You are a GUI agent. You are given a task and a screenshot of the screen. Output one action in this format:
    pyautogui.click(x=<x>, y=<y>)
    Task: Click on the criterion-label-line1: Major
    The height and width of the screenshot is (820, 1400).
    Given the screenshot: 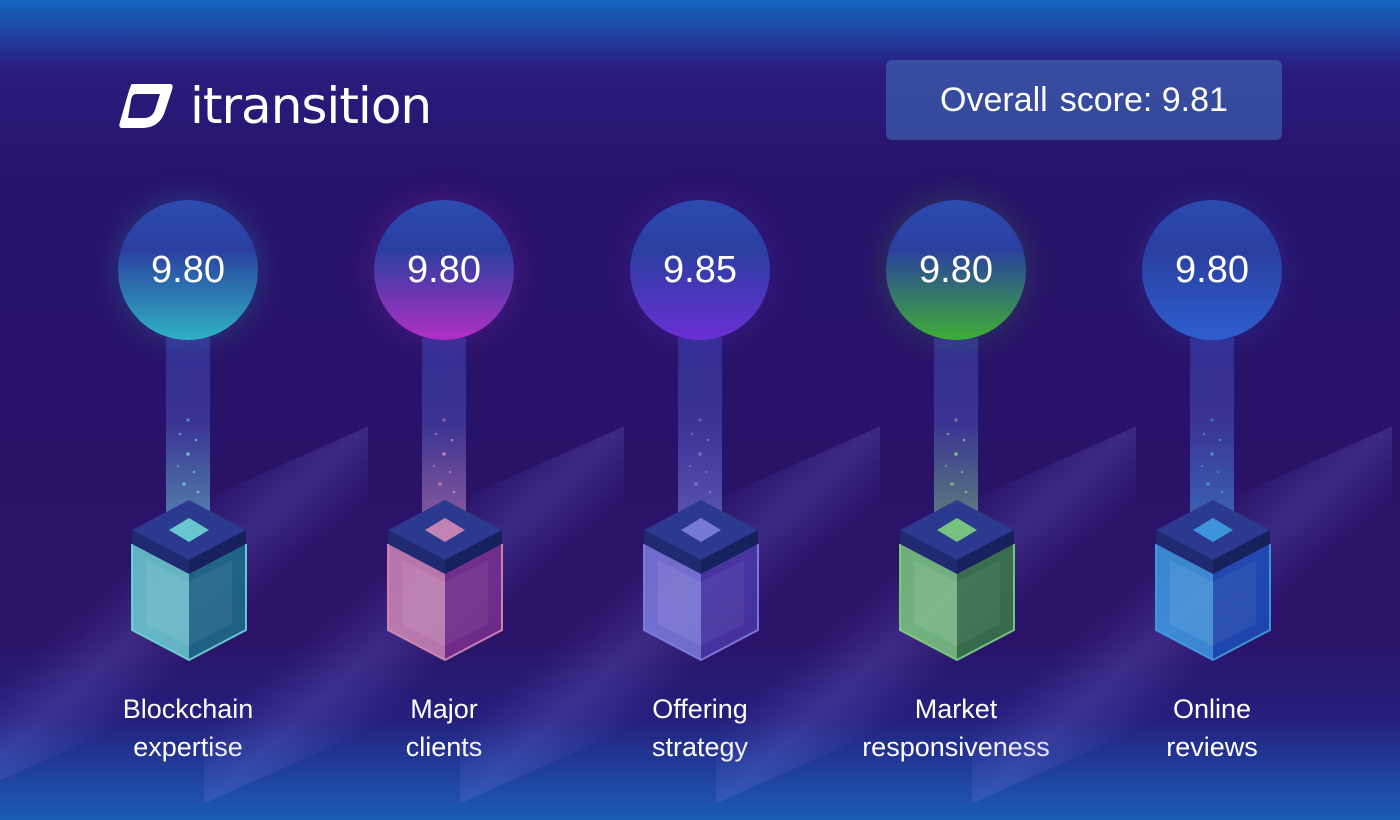 What is the action you would take?
    pyautogui.click(x=444, y=709)
    